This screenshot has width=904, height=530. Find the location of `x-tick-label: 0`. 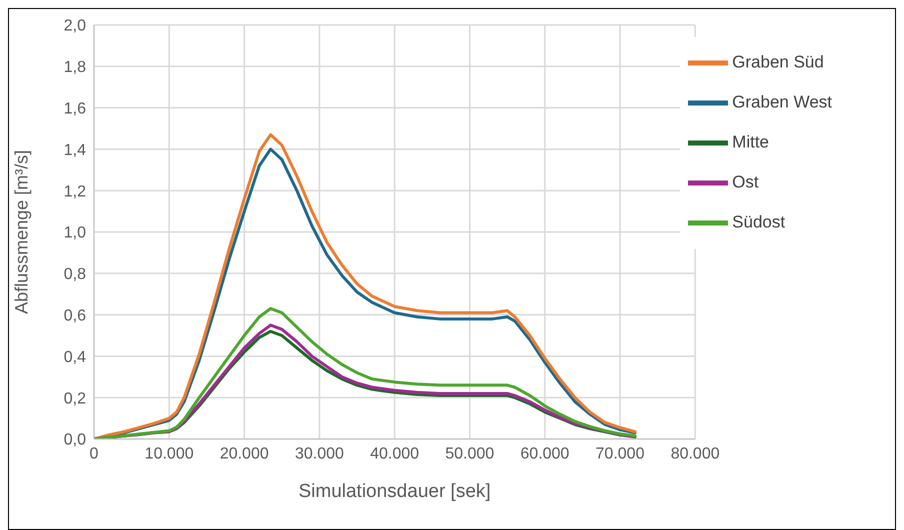

x-tick-label: 0 is located at coordinates (94, 453).